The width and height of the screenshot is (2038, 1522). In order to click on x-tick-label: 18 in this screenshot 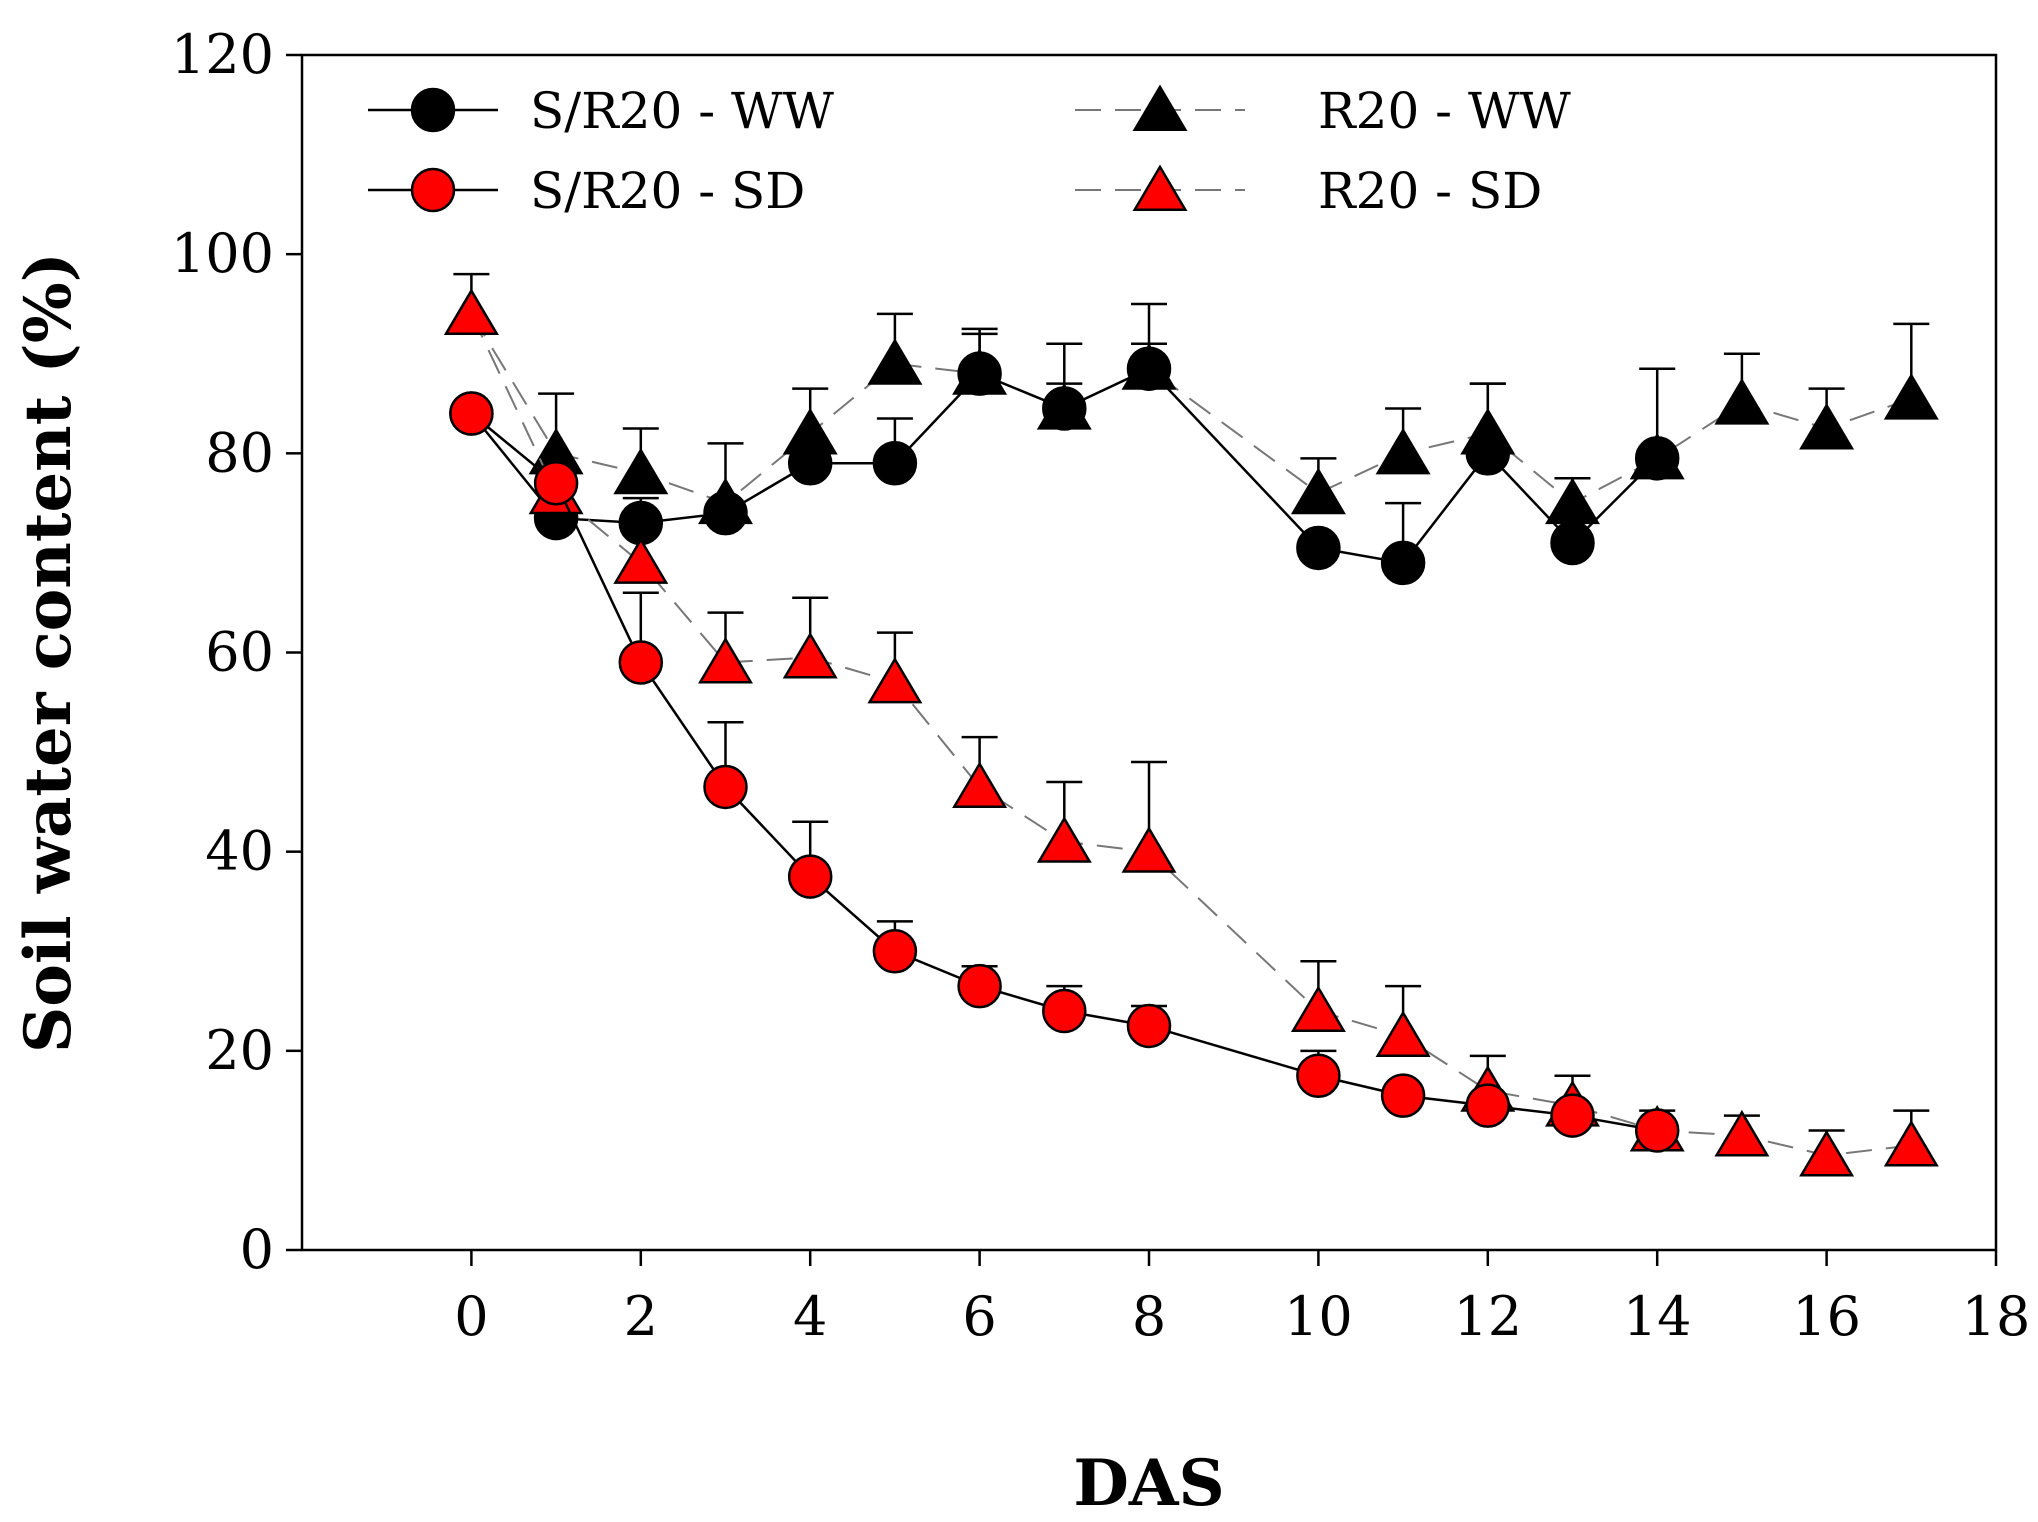, I will do `click(1996, 1316)`.